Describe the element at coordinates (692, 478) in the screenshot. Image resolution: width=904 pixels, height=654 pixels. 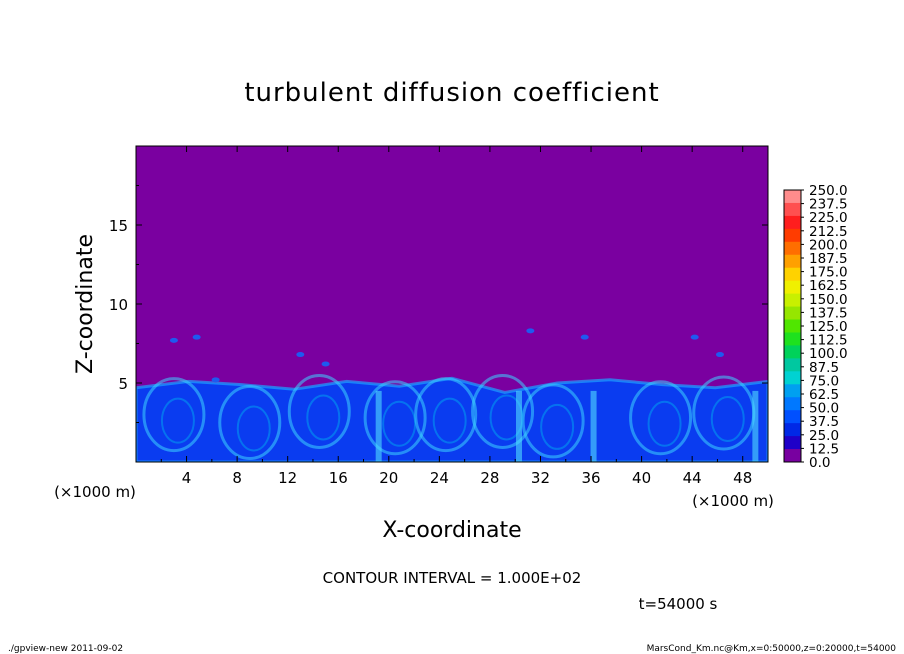
I see `x-tick-label: 44` at that location.